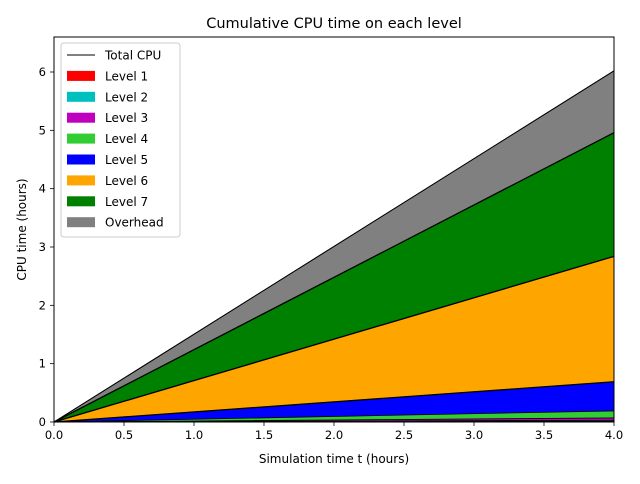  What do you see at coordinates (81, 222) in the screenshot?
I see `legend-swatch-overhead` at bounding box center [81, 222].